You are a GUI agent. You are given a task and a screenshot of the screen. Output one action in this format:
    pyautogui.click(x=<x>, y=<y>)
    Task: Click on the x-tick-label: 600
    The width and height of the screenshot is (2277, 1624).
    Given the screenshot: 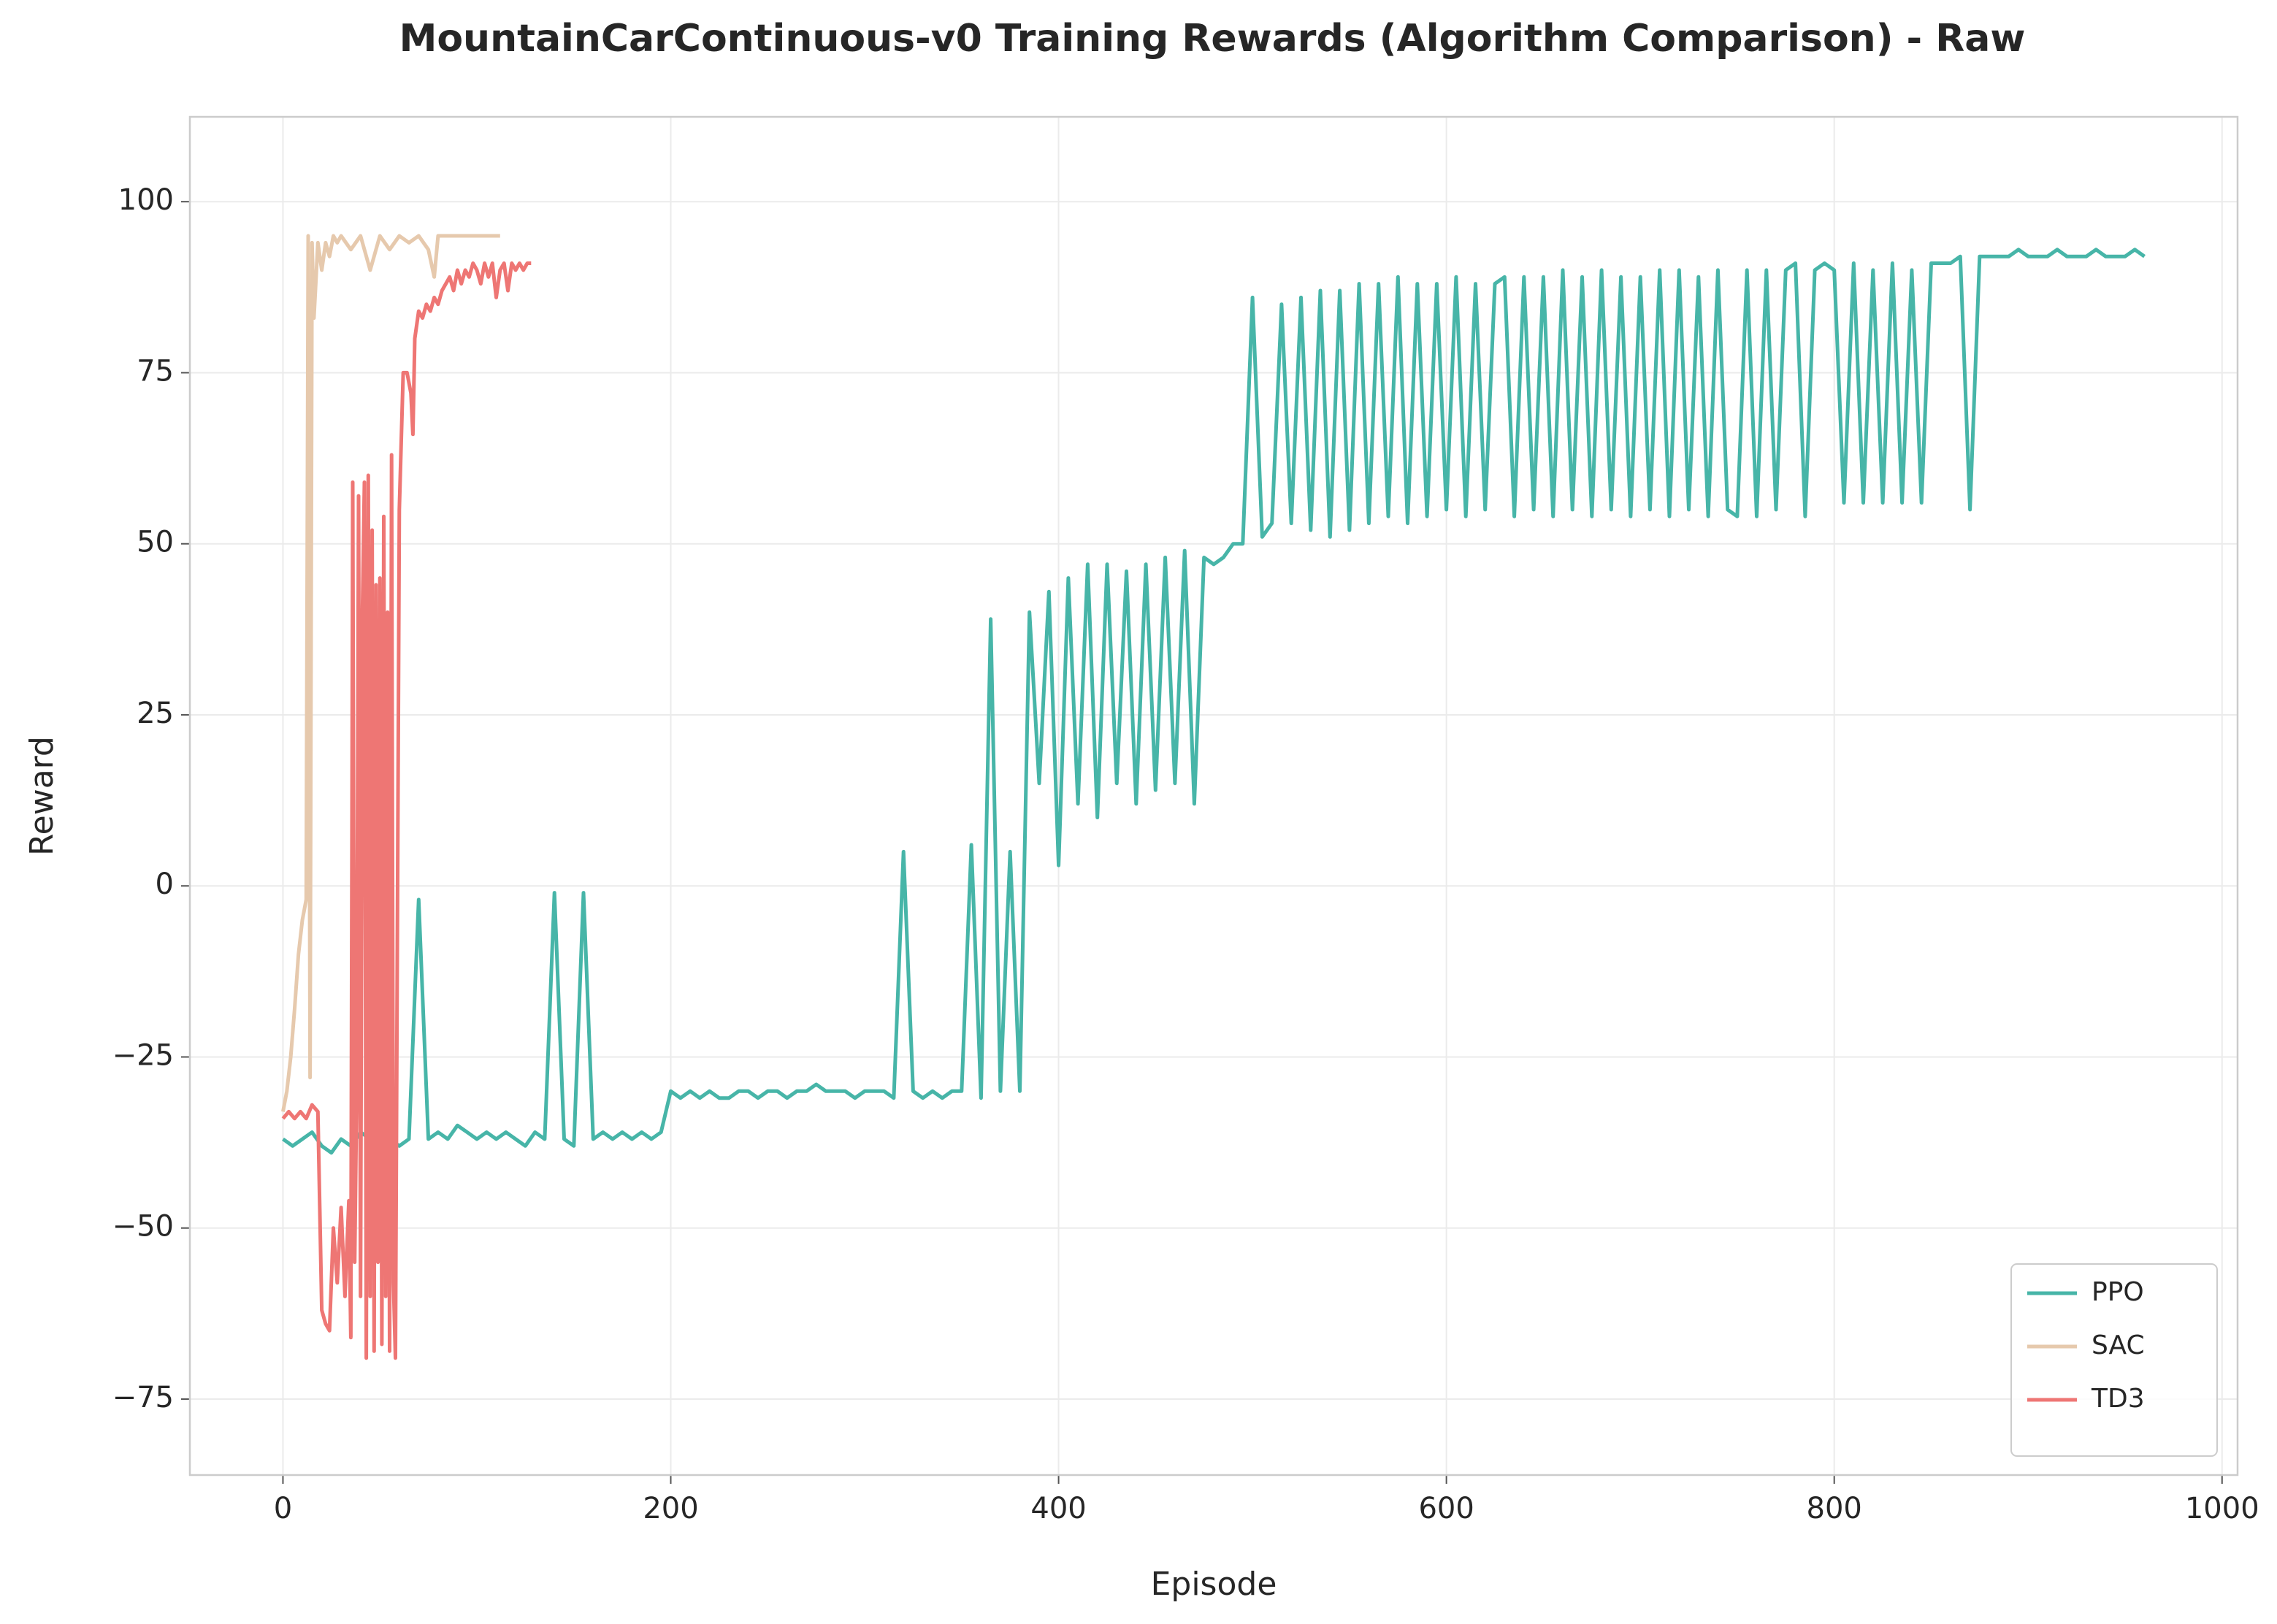 What is the action you would take?
    pyautogui.click(x=1446, y=1509)
    